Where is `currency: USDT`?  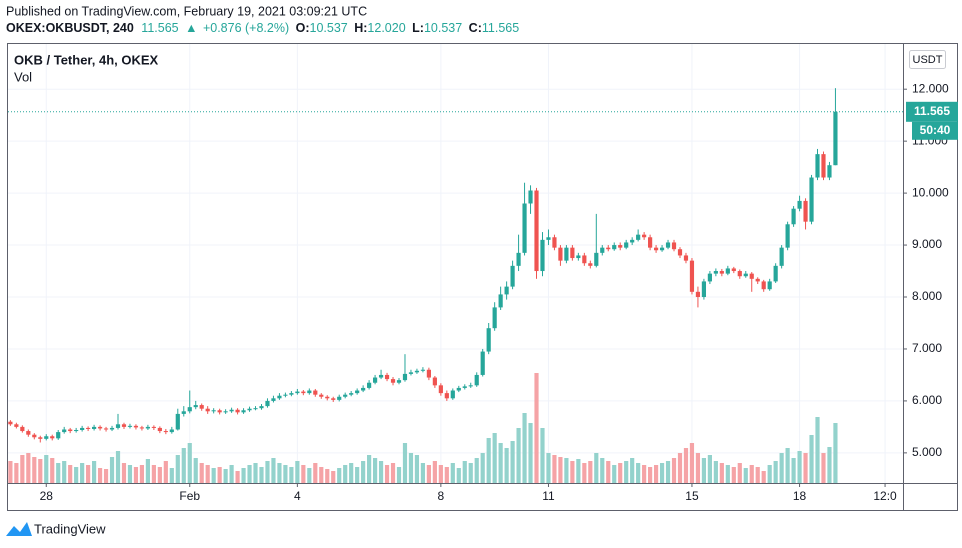 currency: USDT is located at coordinates (928, 60).